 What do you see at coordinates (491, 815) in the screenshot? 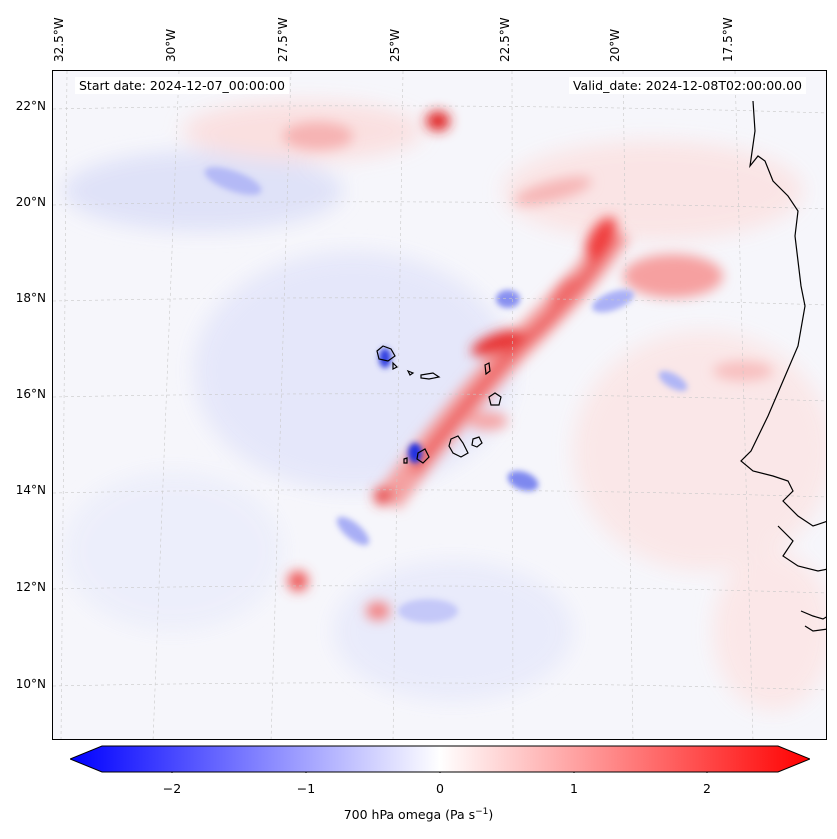
I see `colorbar-title-close: )` at bounding box center [491, 815].